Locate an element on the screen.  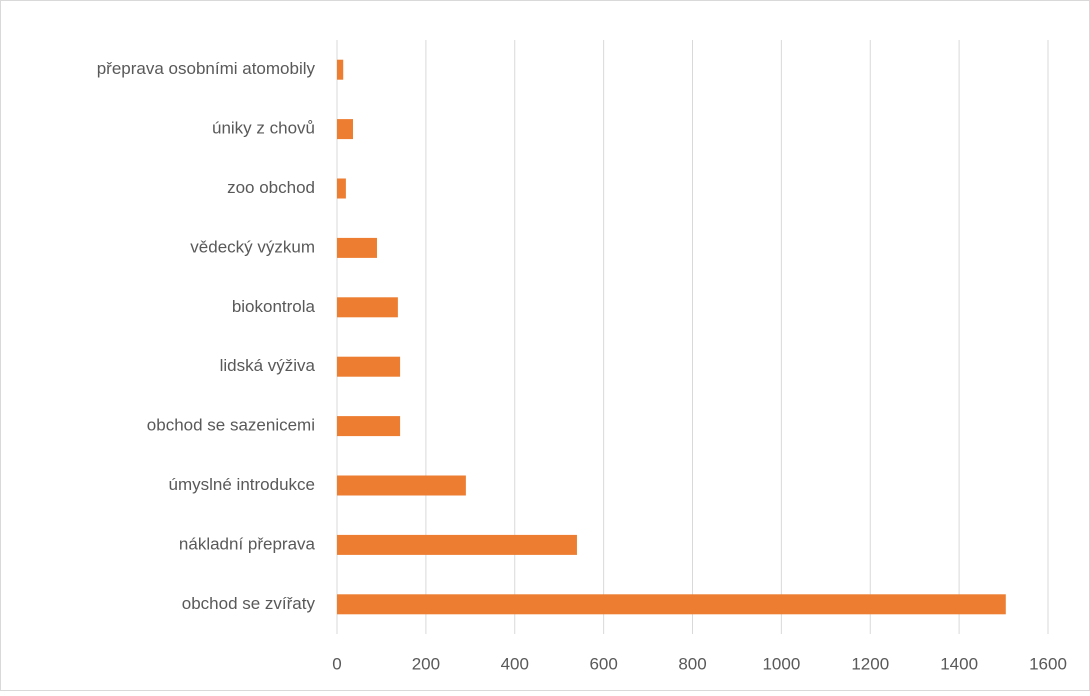
y-tick-label: zoo obchod is located at coordinates (271, 187).